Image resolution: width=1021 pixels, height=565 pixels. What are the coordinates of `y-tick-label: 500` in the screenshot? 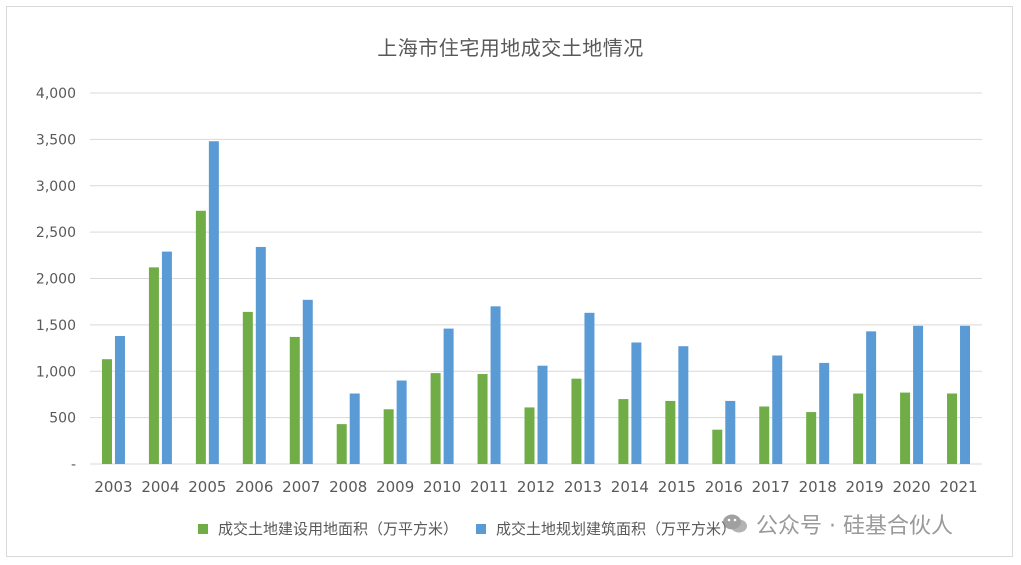 It's located at (62, 419).